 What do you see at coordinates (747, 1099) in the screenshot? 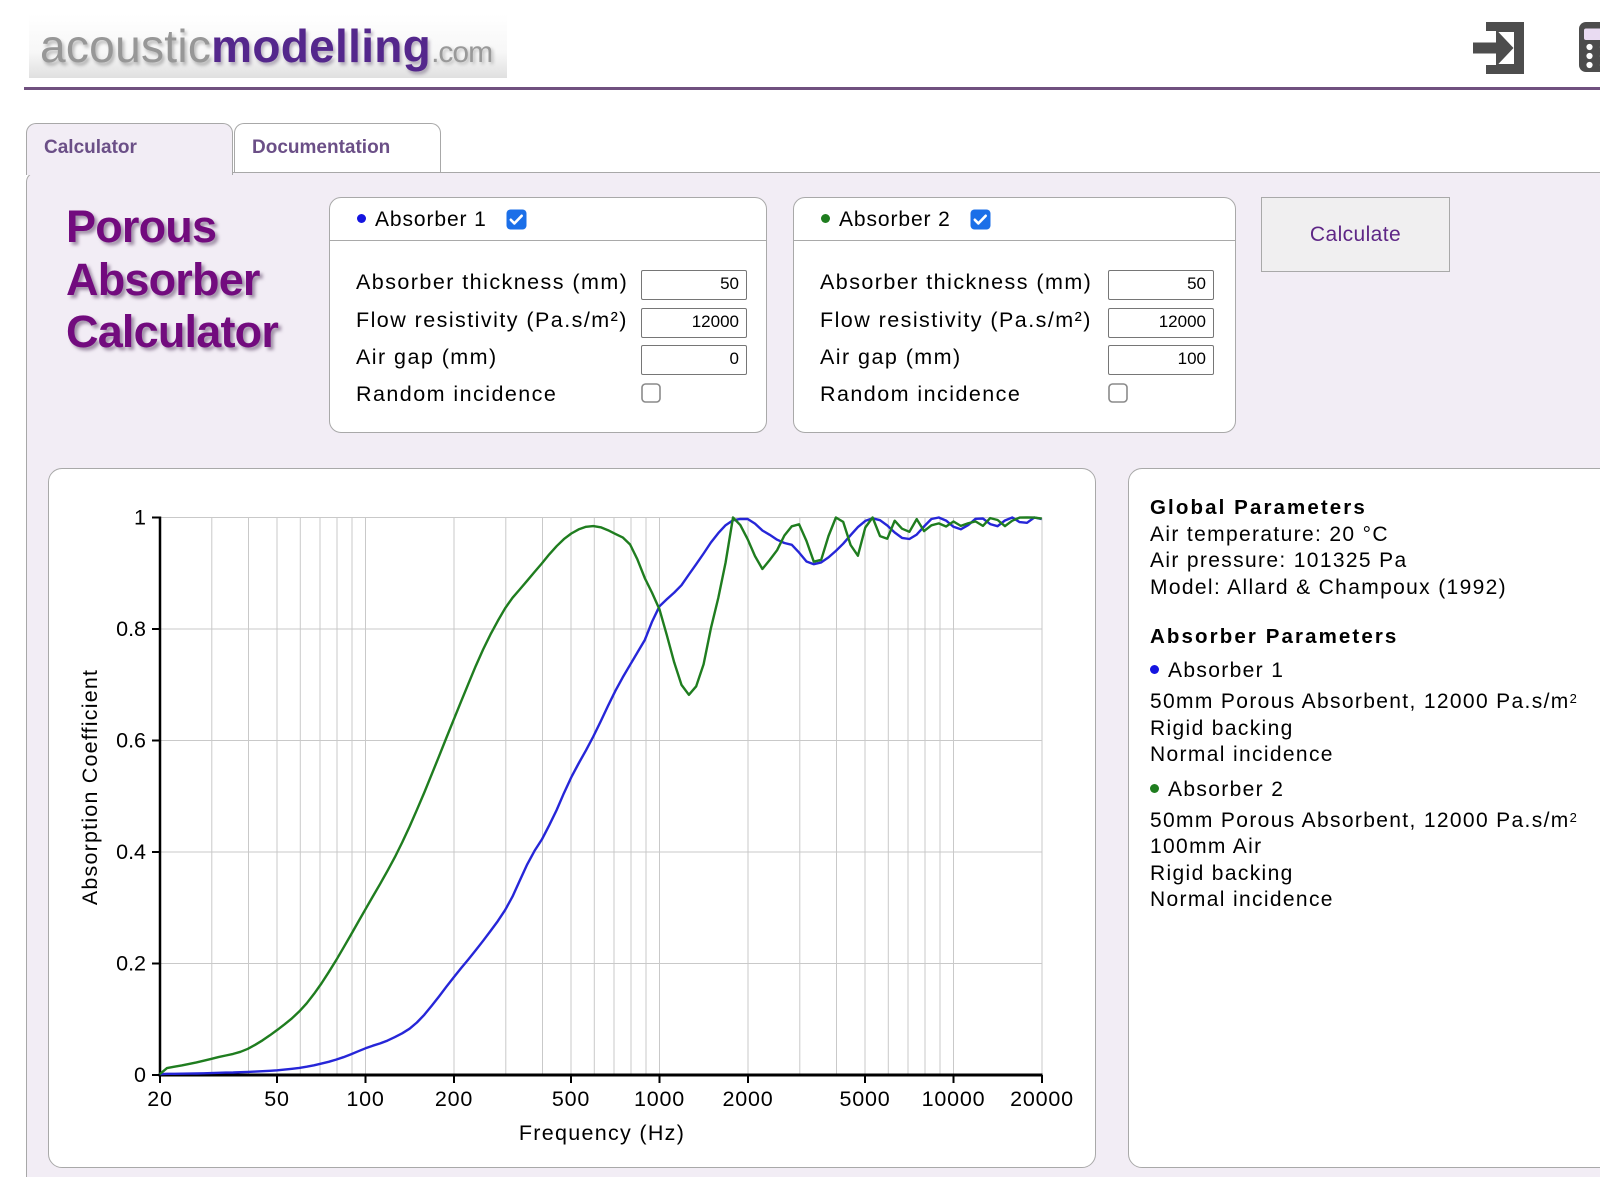
I see `svg-text: 2000` at bounding box center [747, 1099].